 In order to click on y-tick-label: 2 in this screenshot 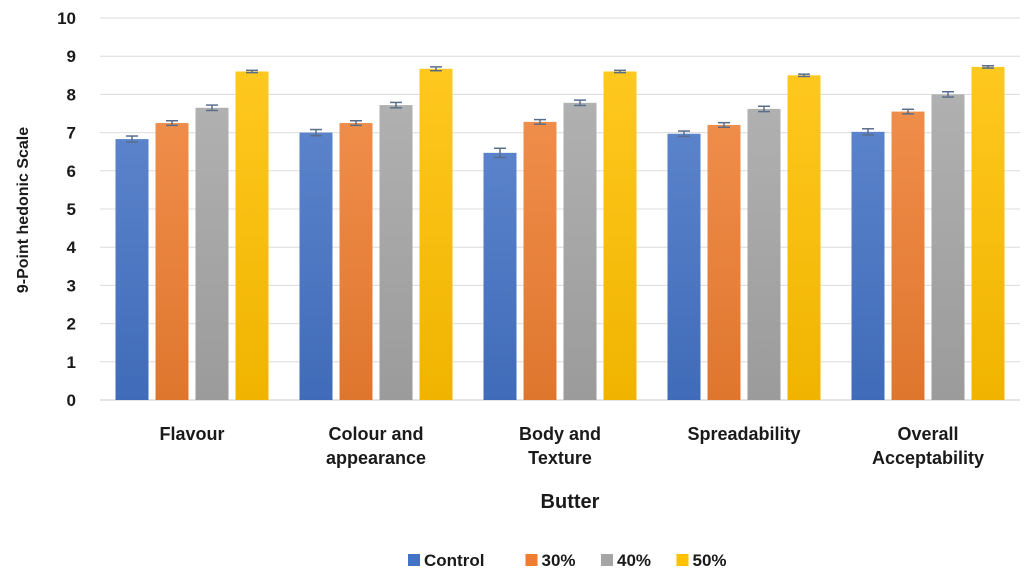, I will do `click(71, 324)`.